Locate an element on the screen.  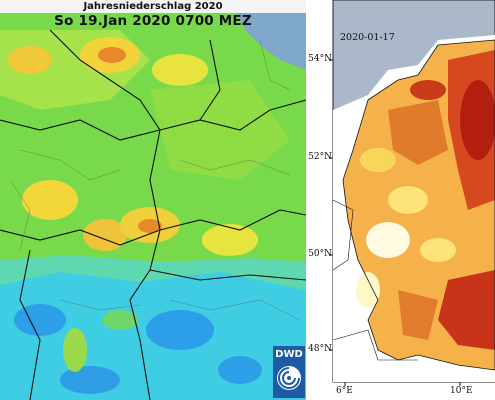
map-title: Jahresniederschlag 2020 is located at coordinates (153, 6).